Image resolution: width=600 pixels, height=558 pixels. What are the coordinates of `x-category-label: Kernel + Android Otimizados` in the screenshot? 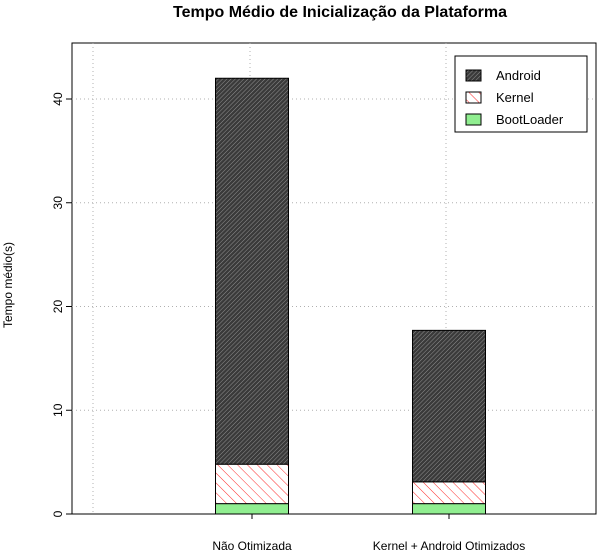 It's located at (449, 546).